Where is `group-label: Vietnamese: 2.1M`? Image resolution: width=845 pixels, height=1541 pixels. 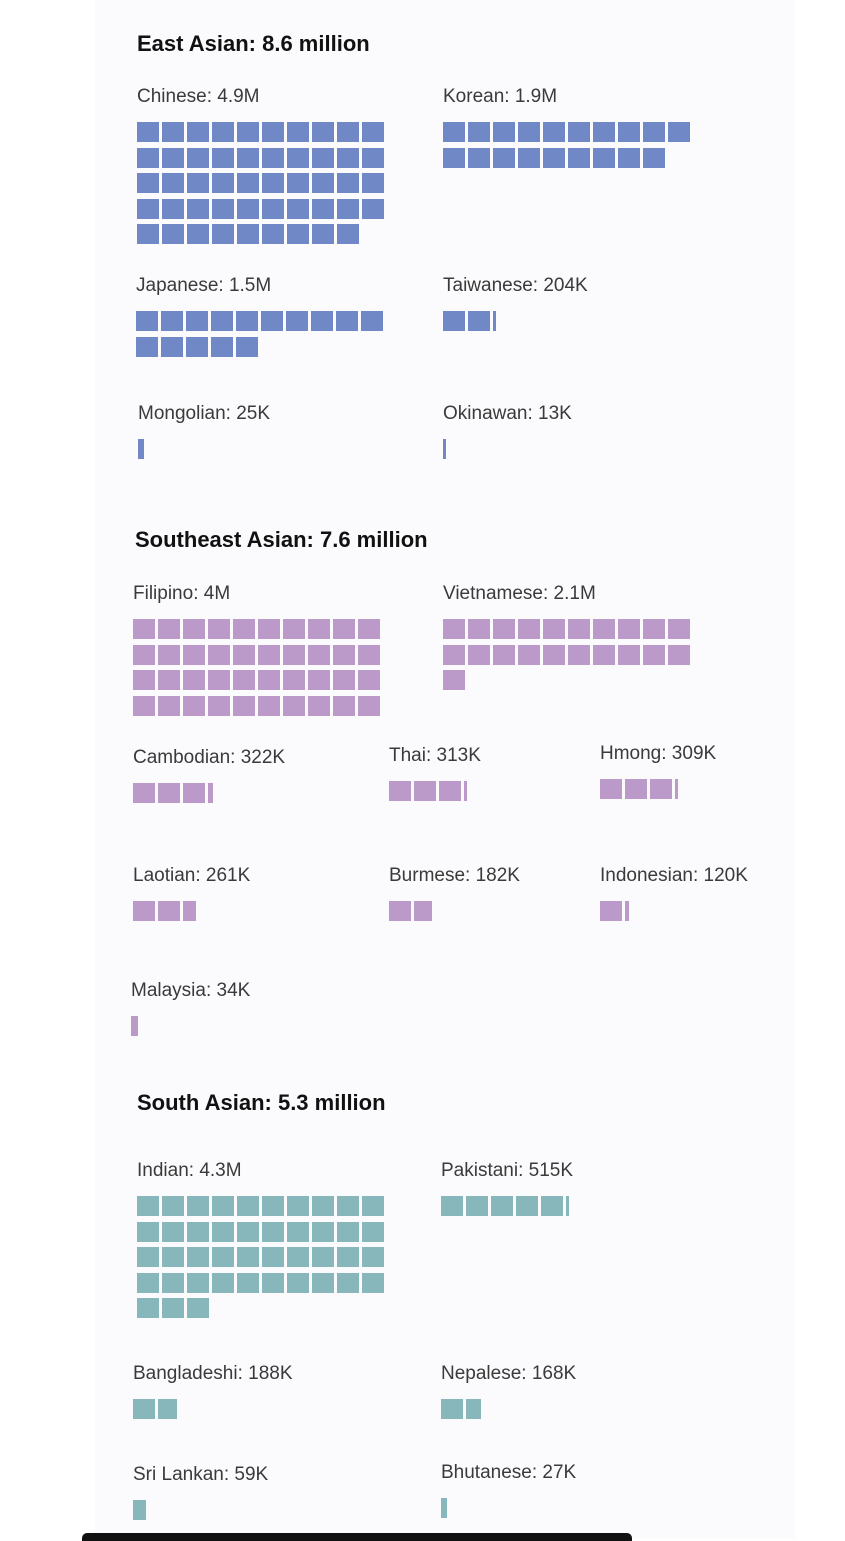
group-label: Vietnamese: 2.1M is located at coordinates (519, 593).